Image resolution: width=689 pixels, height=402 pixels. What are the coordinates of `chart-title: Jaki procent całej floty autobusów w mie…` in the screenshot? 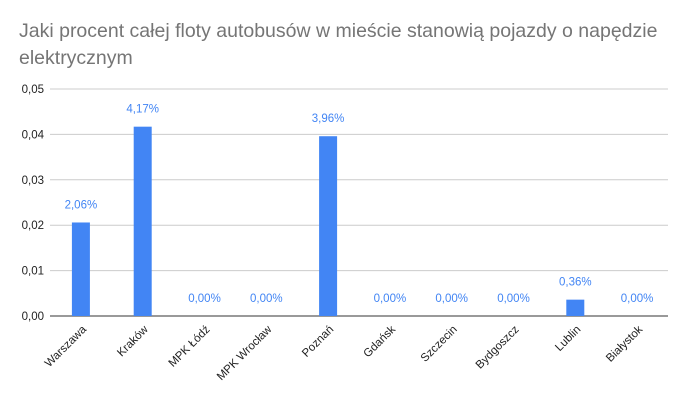 It's located at (338, 44).